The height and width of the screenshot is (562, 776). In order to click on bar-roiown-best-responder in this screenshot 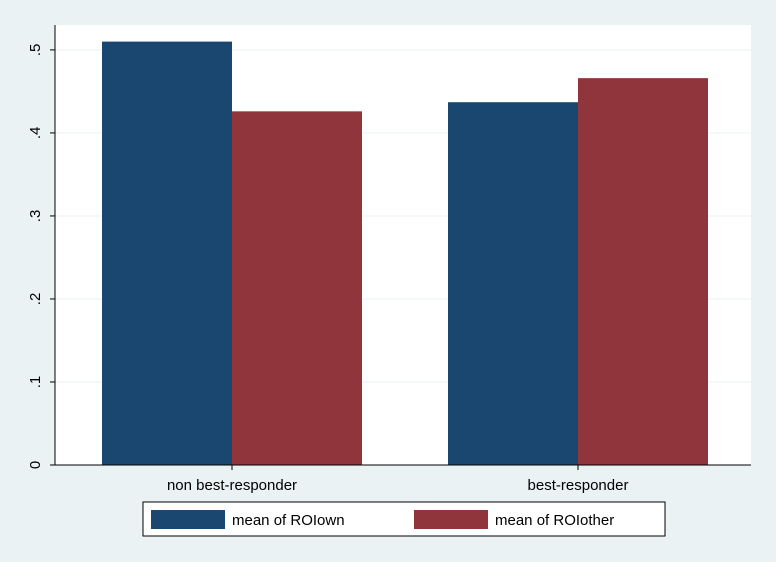, I will do `click(513, 283)`.